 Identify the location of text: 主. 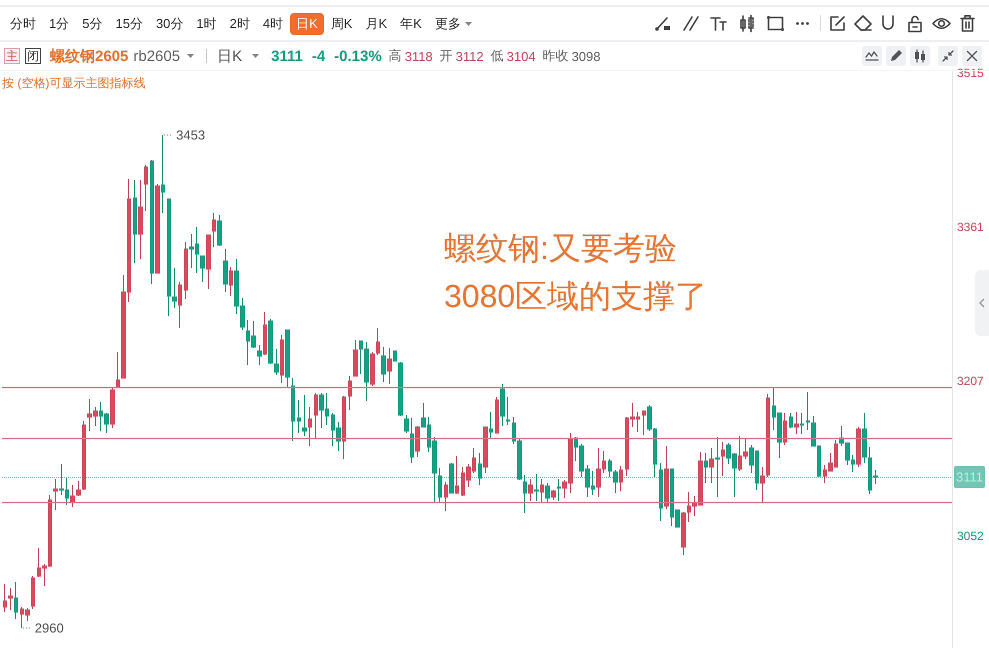
(12, 56).